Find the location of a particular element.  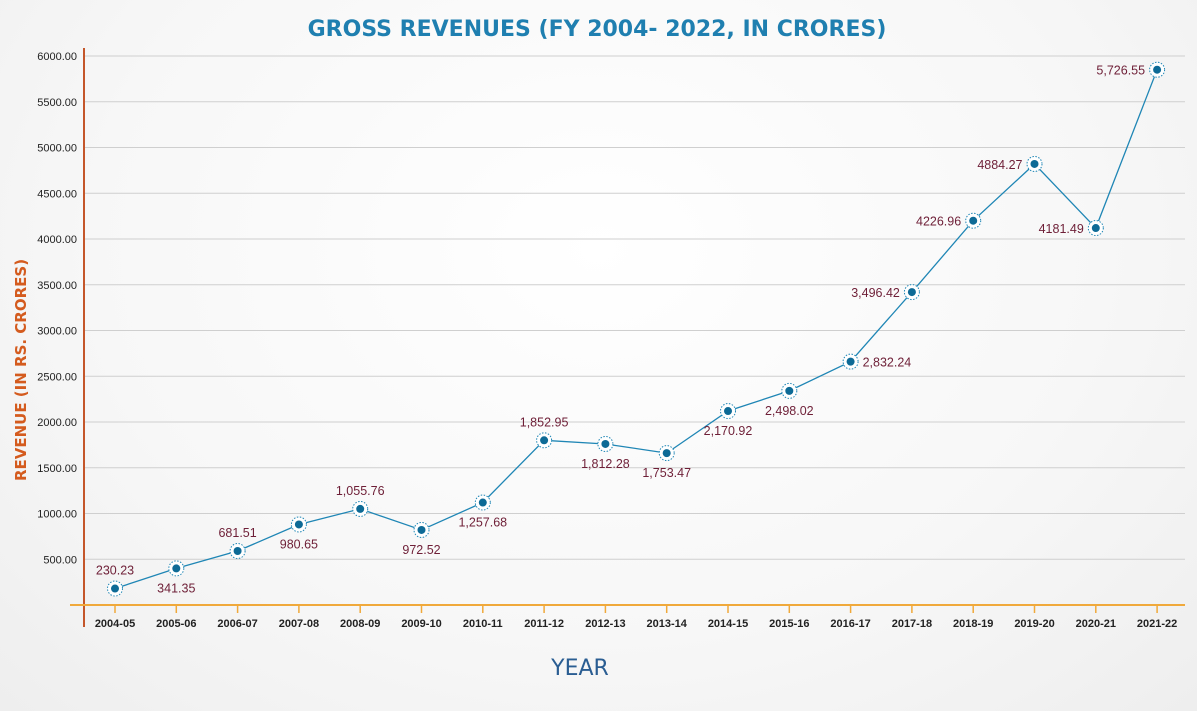

y-tick-label: 6000.00 is located at coordinates (57, 57).